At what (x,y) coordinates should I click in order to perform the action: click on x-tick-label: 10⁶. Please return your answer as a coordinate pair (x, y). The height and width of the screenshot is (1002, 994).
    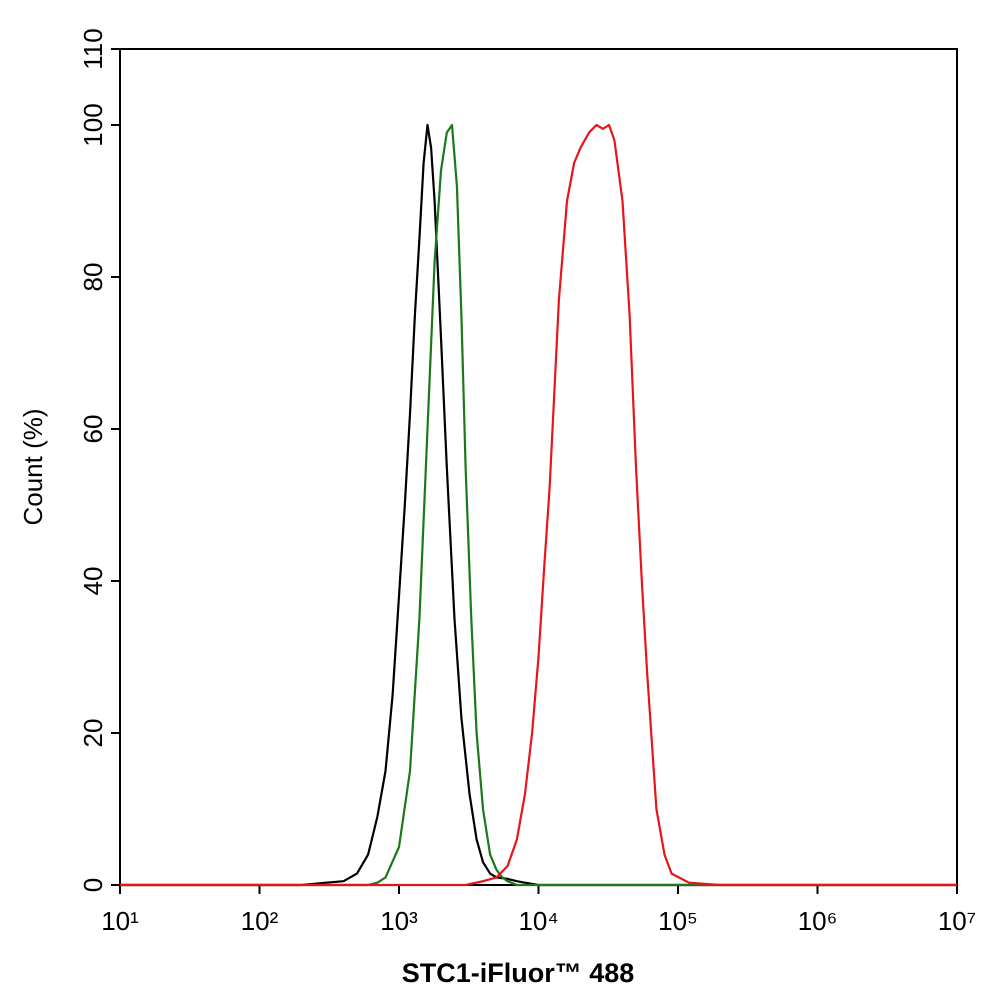
    Looking at the image, I should click on (818, 921).